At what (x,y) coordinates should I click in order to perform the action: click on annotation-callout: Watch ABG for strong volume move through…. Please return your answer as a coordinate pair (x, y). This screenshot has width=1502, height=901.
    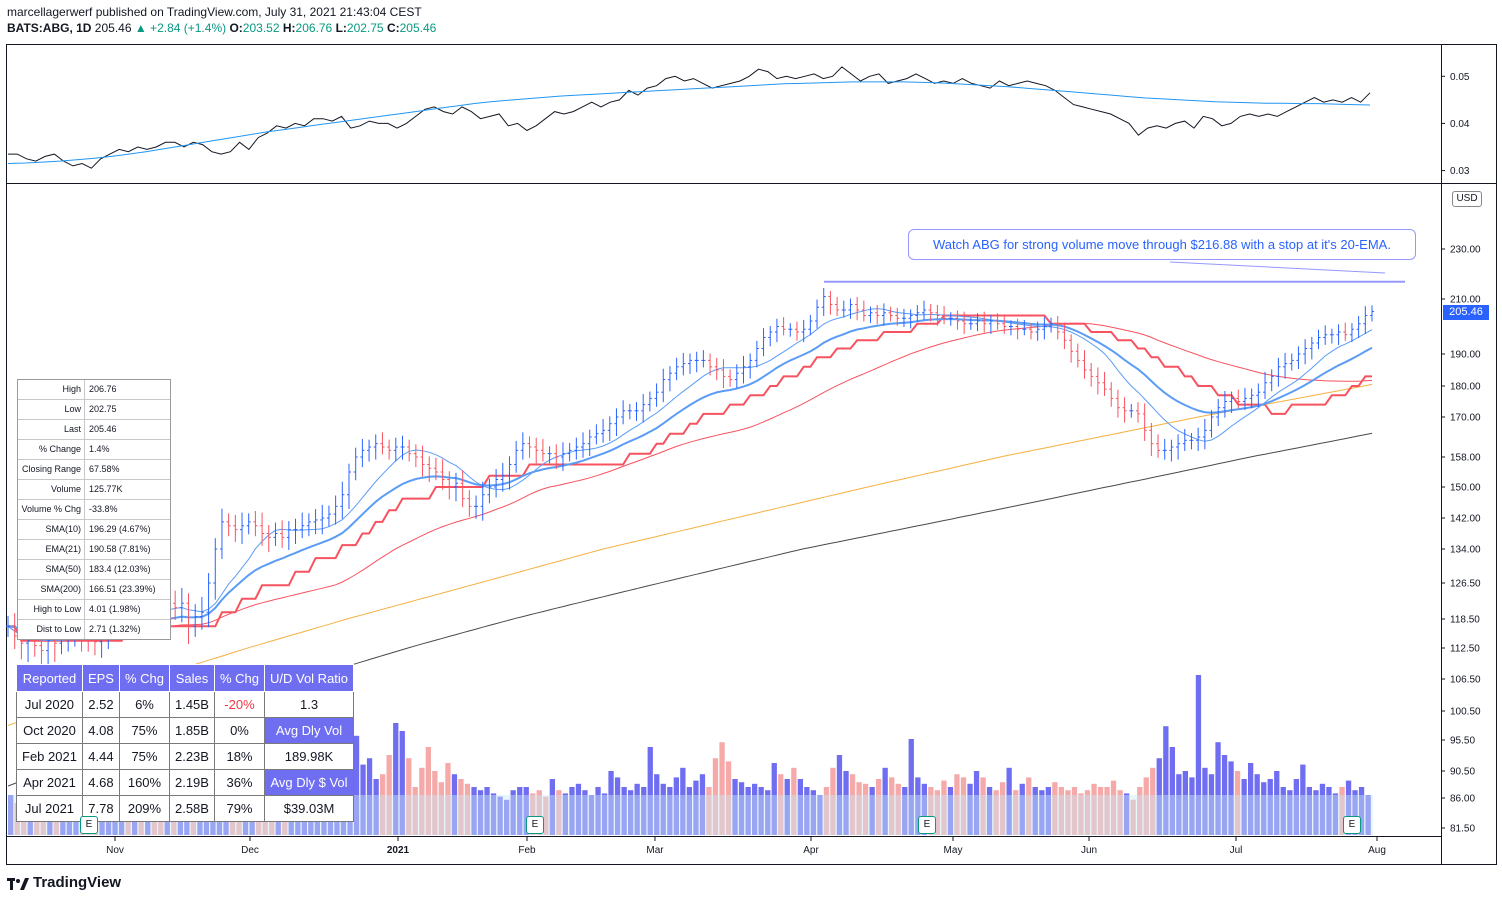
    Looking at the image, I should click on (1162, 244).